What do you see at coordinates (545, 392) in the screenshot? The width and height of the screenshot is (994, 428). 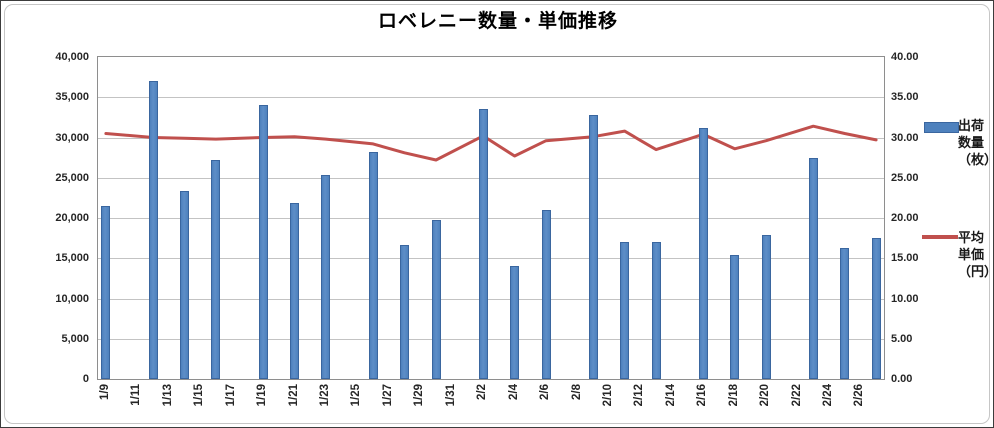 I see `x-axis-tick-label: 2/6` at bounding box center [545, 392].